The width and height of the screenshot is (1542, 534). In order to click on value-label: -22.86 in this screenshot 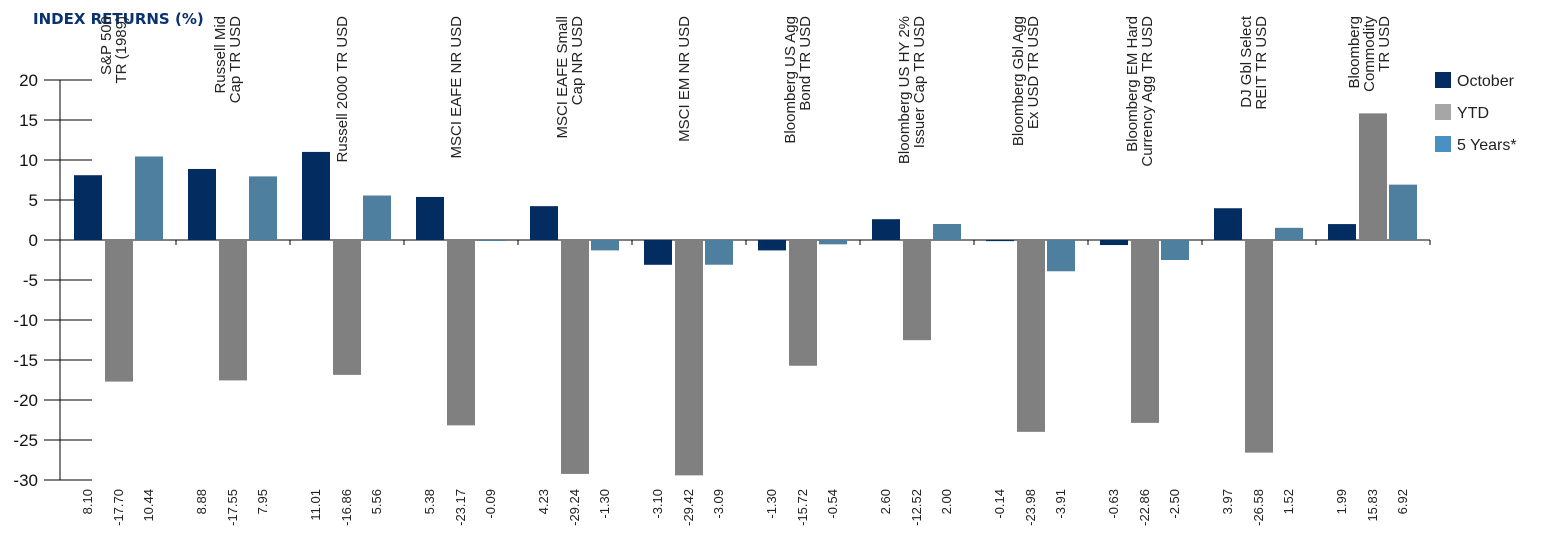, I will do `click(1144, 507)`.